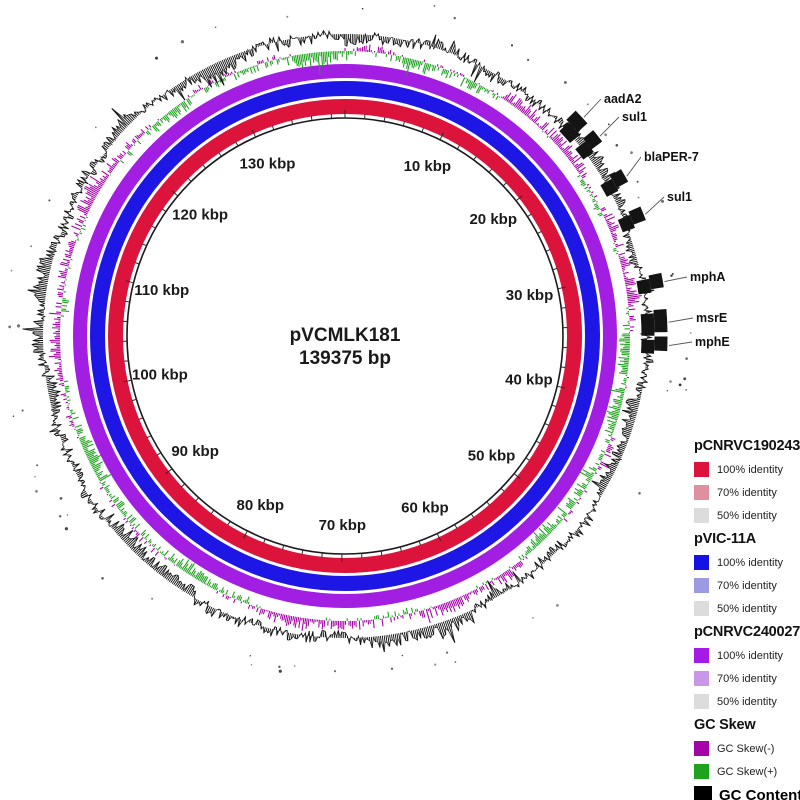  I want to click on legend-item: GC Skew(-), so click(747, 748).